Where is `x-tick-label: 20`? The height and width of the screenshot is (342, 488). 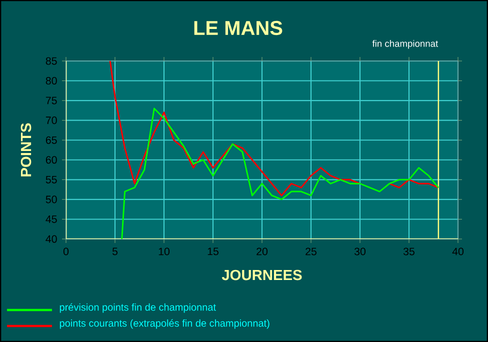
x-tick-label: 20 is located at coordinates (262, 252).